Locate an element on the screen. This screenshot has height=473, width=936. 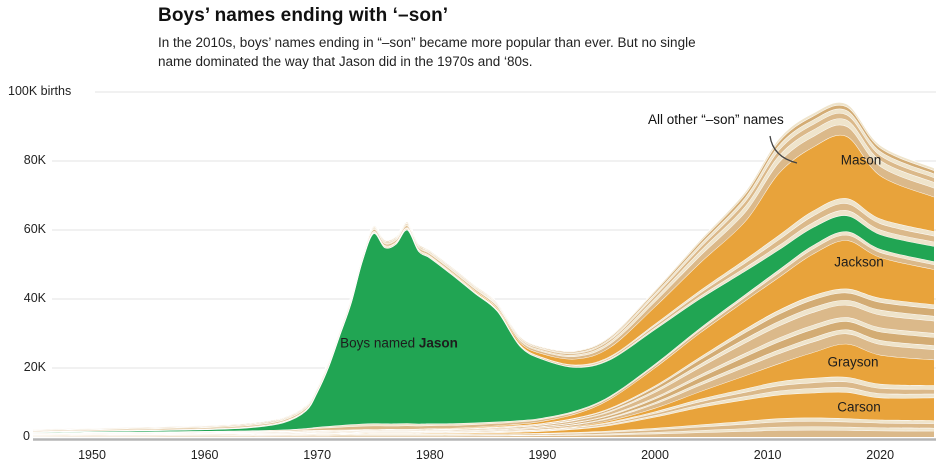
series-label-mason: Mason is located at coordinates (861, 160).